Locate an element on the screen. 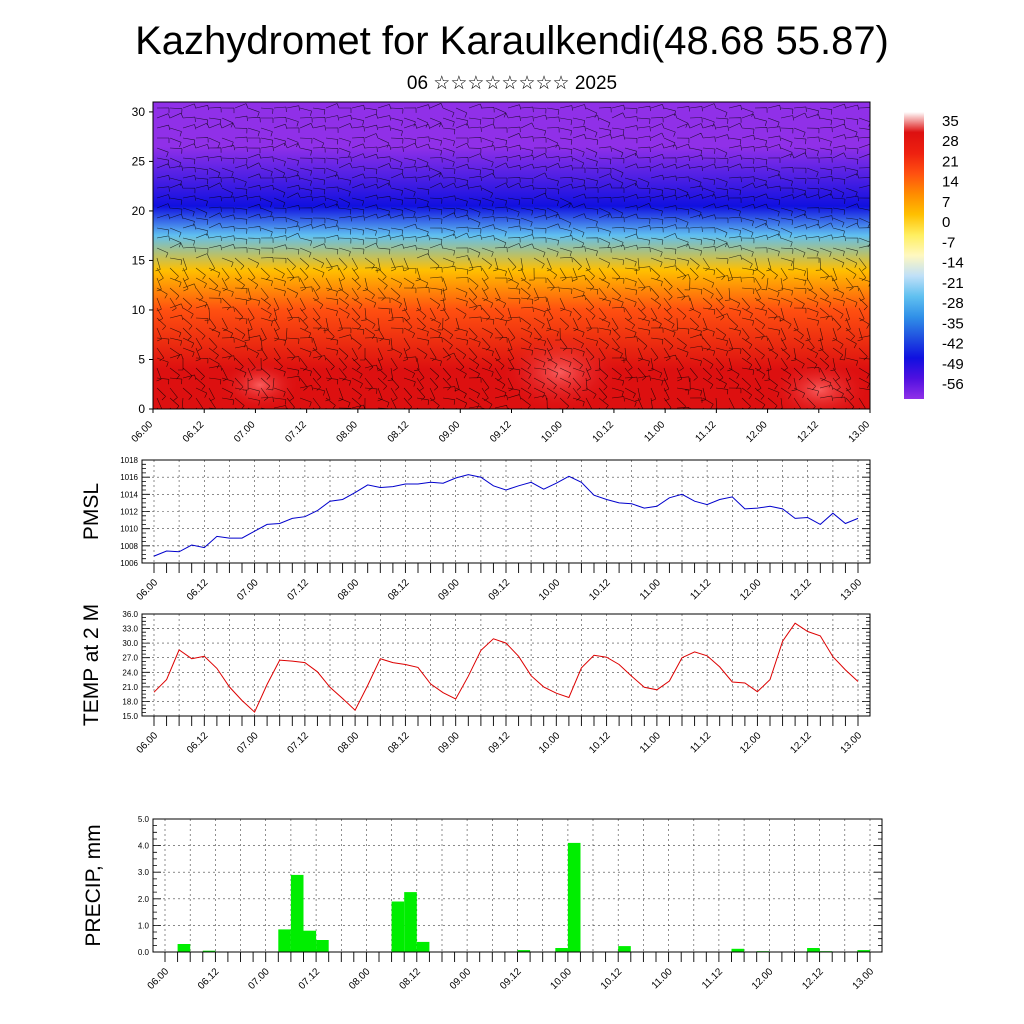 This screenshot has width=1024, height=1024. y-axis-label: TEMP at 2 M is located at coordinates (91, 665).